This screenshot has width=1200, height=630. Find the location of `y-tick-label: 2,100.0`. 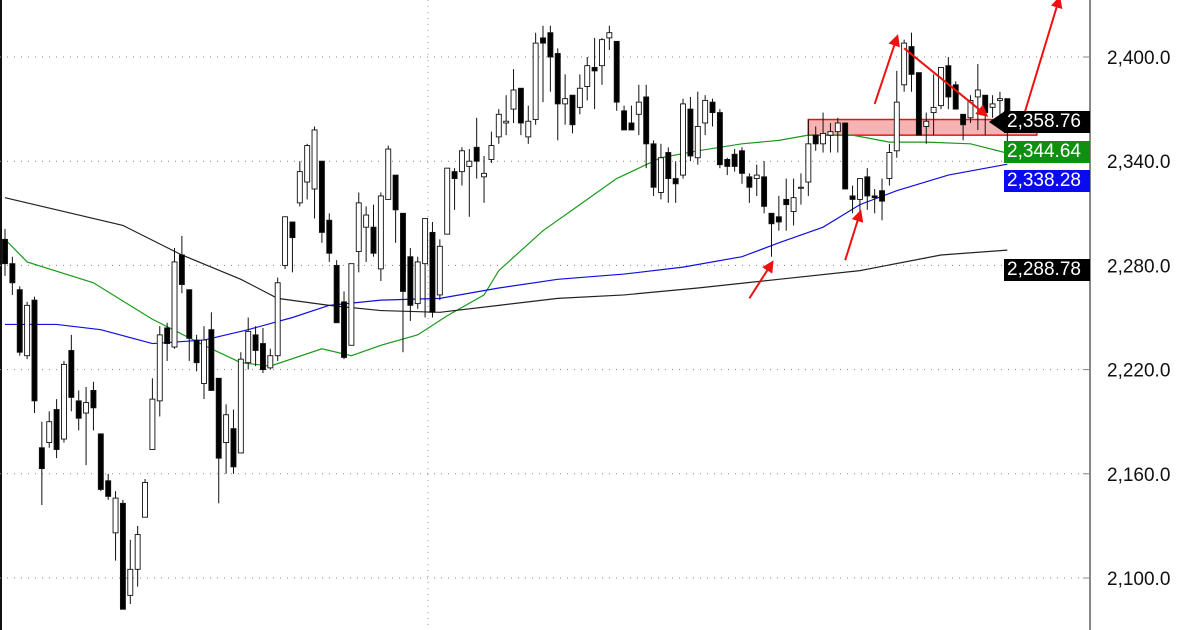

y-tick-label: 2,100.0 is located at coordinates (1138, 579).